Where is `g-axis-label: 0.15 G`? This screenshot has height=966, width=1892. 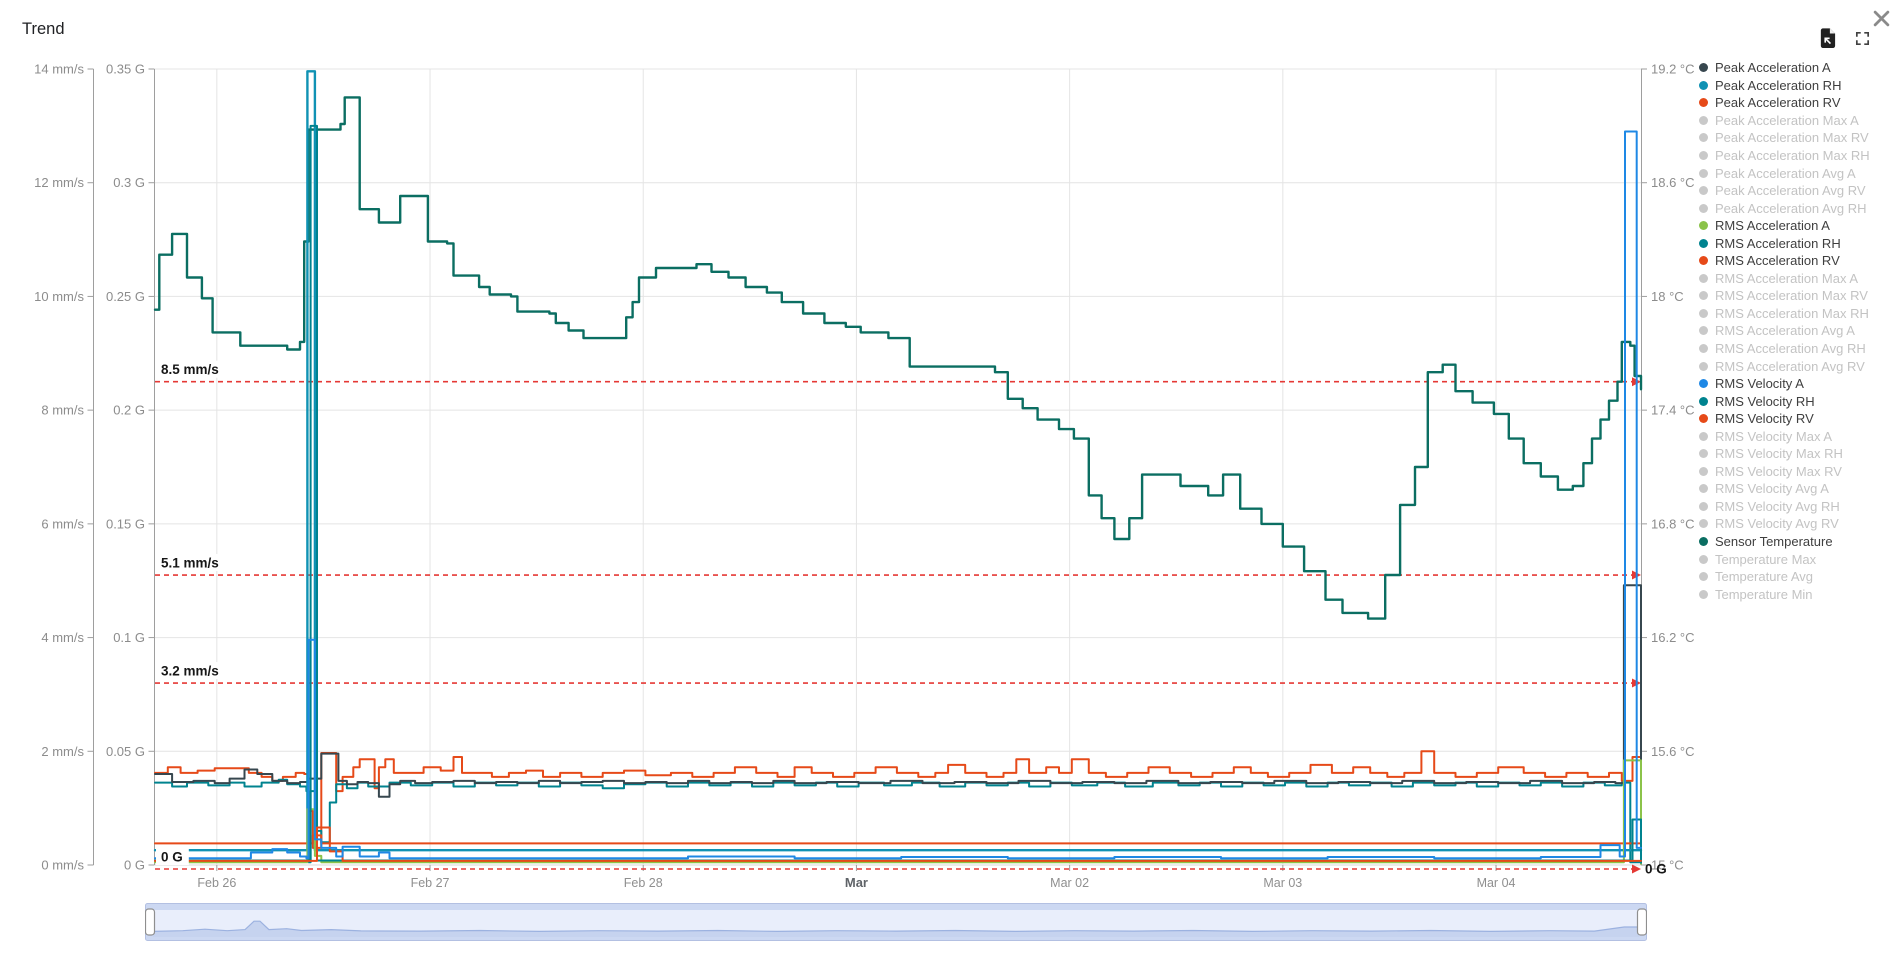 g-axis-label: 0.15 G is located at coordinates (125, 523).